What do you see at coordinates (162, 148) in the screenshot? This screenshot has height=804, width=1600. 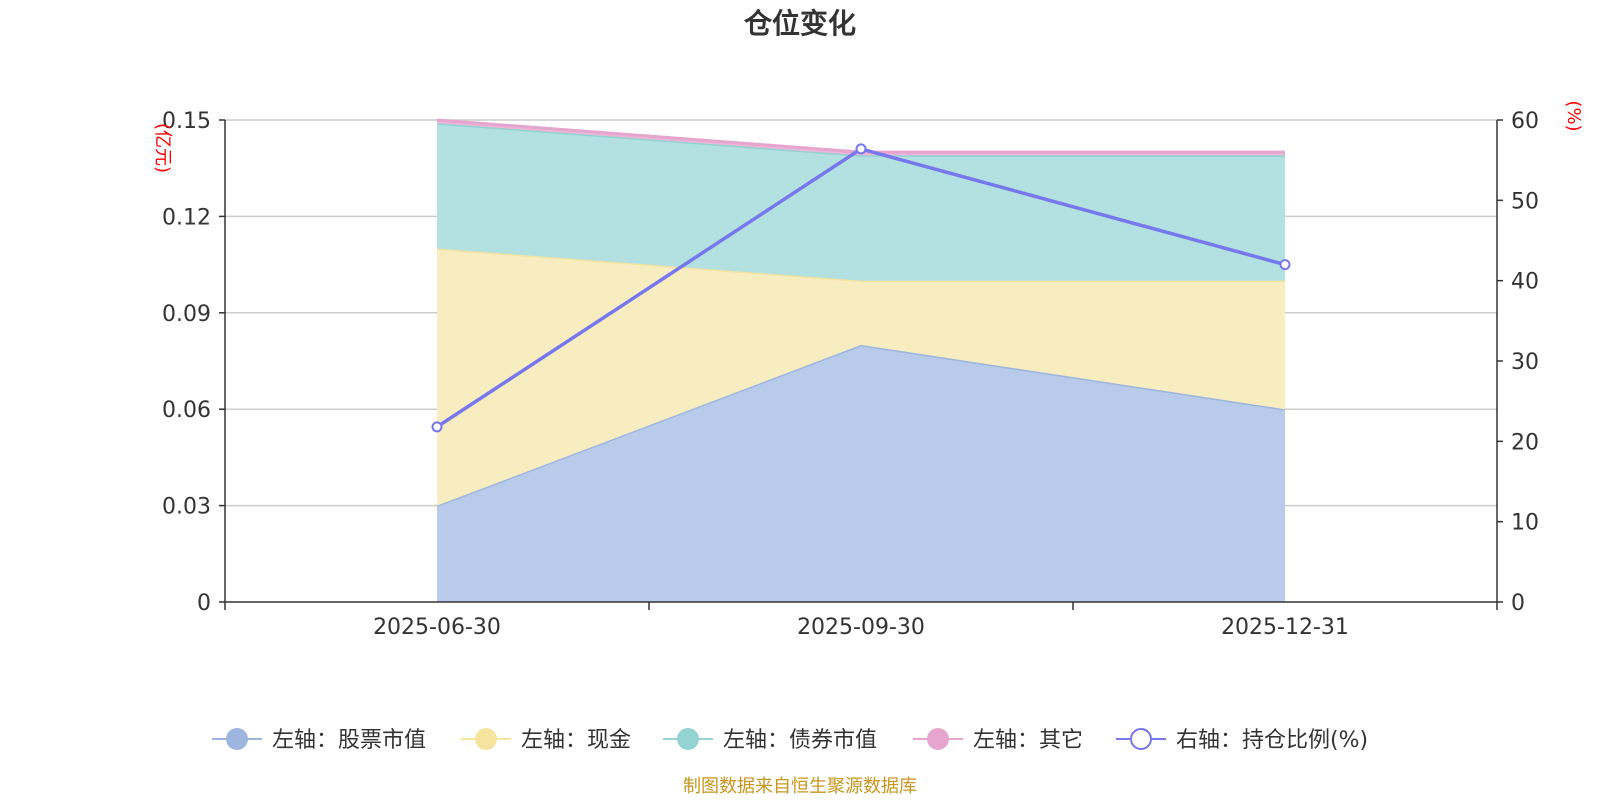 I see `left-axis-unit: (亿元)` at bounding box center [162, 148].